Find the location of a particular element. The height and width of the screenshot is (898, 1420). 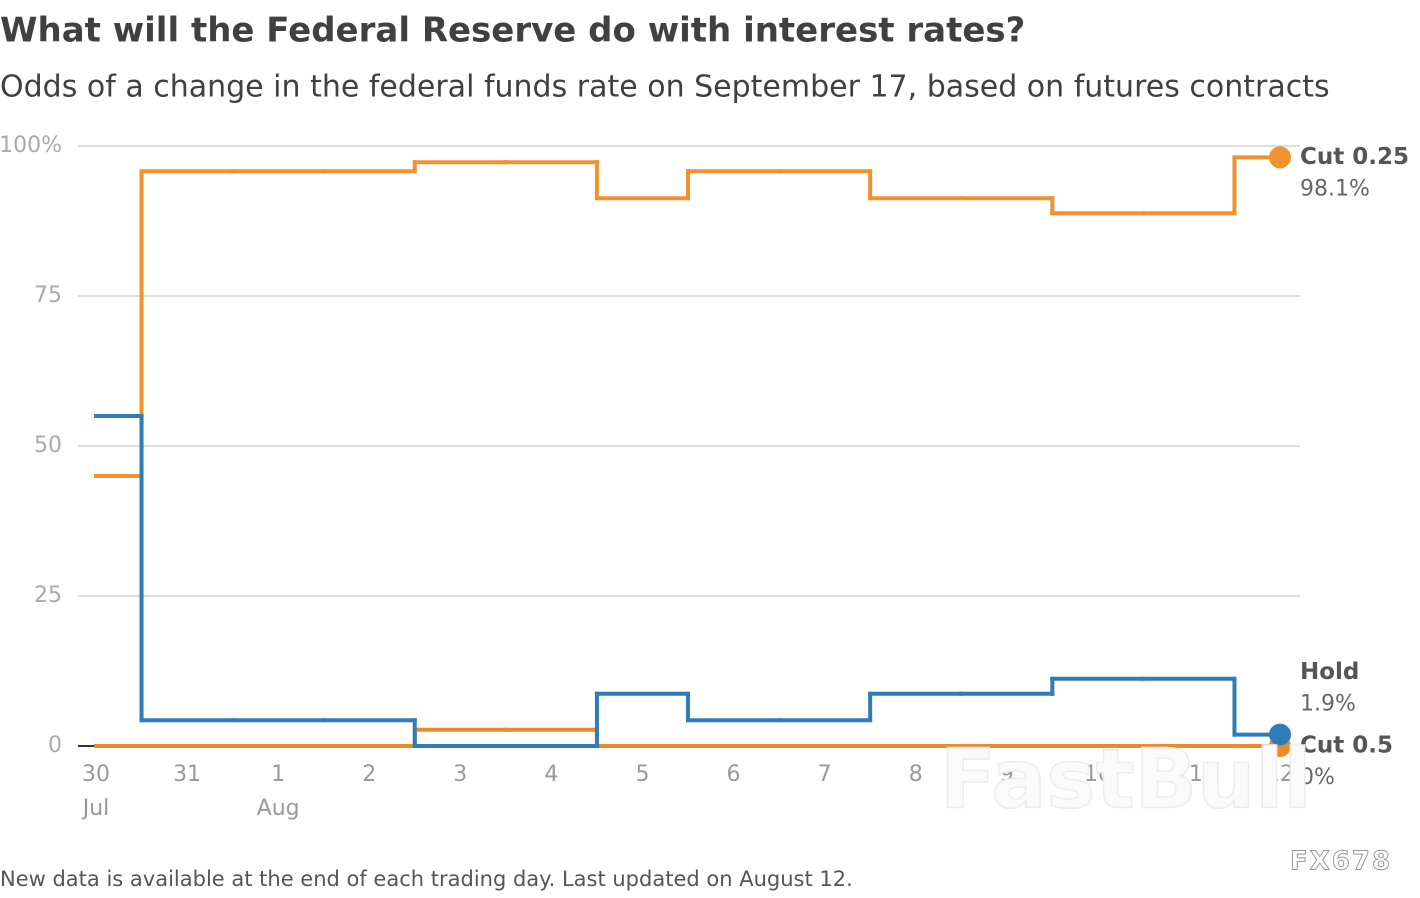

x-tick-label: 31 is located at coordinates (187, 774).